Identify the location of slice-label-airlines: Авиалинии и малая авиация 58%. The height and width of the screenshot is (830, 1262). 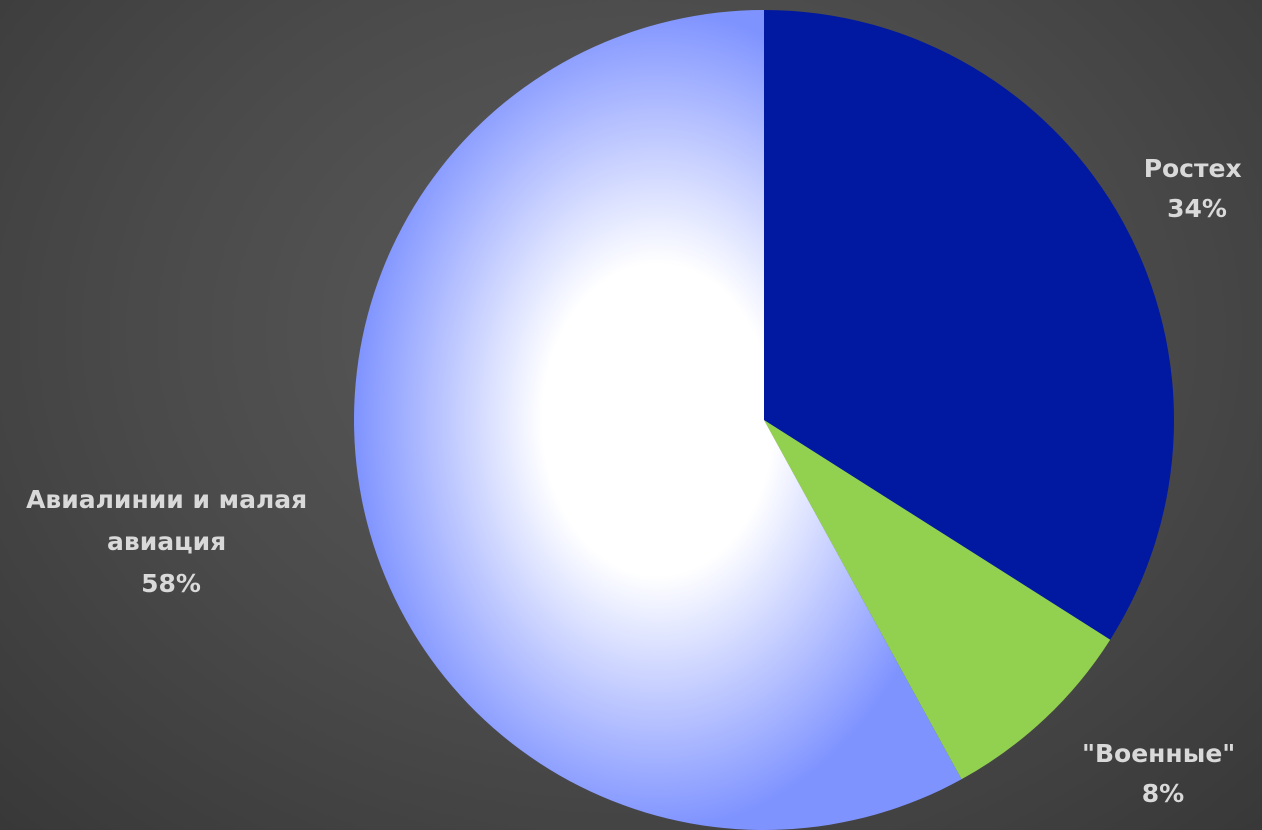
(171, 541).